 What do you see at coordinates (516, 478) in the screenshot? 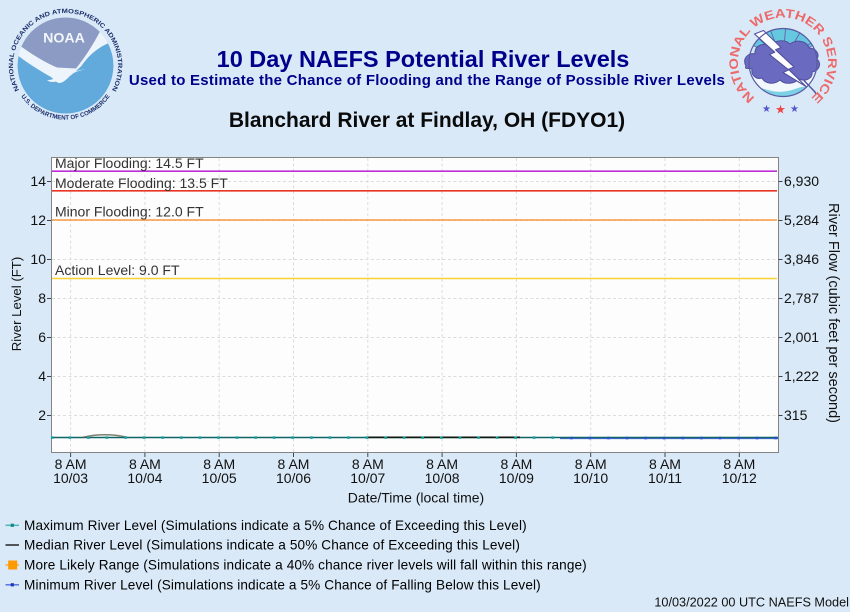
I see `svg-text: 10/09` at bounding box center [516, 478].